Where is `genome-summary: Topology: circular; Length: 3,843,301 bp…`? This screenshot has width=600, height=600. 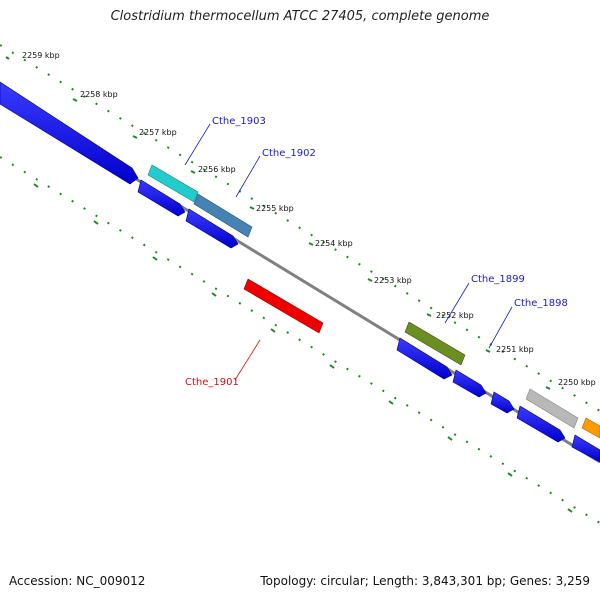 genome-summary: Topology: circular; Length: 3,843,301 bp… is located at coordinates (425, 581).